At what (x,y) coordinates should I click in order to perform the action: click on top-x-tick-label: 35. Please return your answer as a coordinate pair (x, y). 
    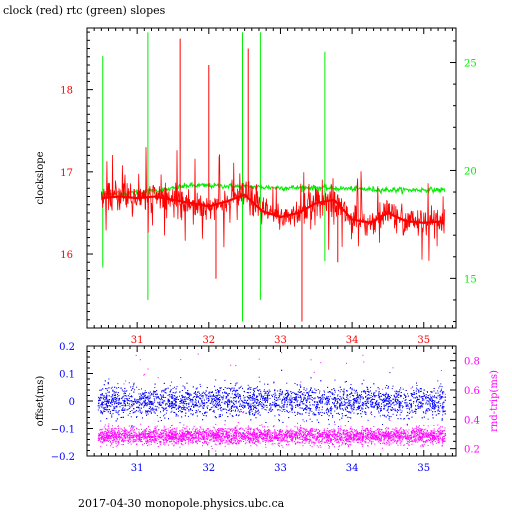
    Looking at the image, I should click on (423, 340).